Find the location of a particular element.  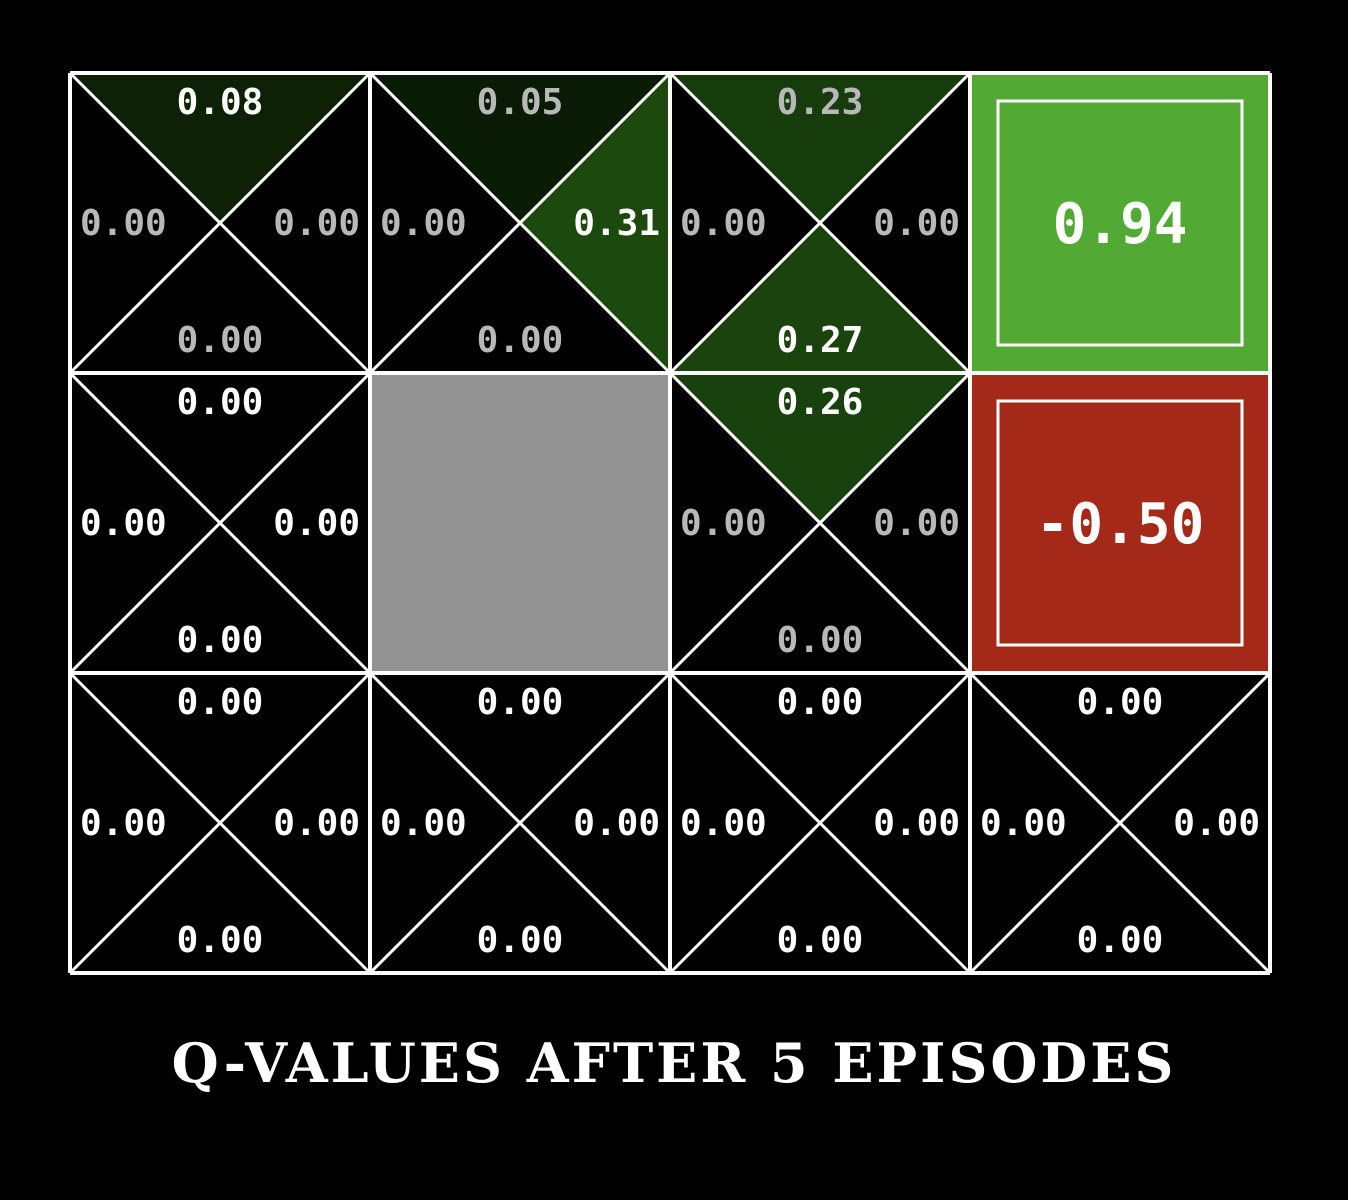

cell-r0-c3-terminal-inner-box is located at coordinates (1120, 223).